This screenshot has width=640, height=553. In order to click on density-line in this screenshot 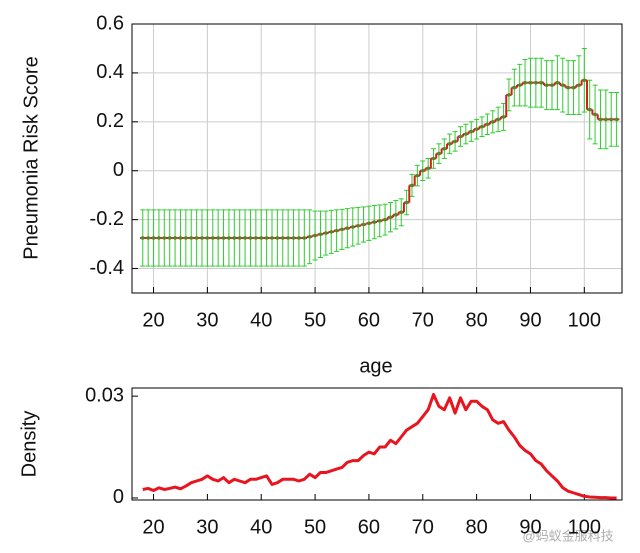, I will do `click(379, 446)`.